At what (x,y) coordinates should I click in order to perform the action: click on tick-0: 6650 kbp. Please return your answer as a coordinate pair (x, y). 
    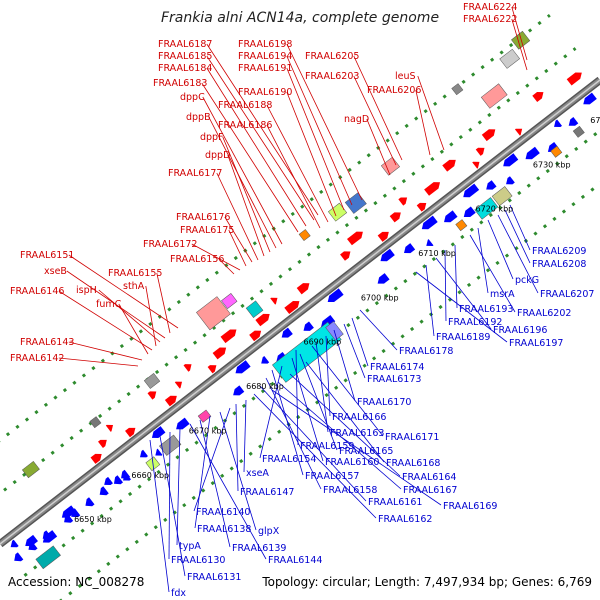
    Looking at the image, I should click on (93, 519).